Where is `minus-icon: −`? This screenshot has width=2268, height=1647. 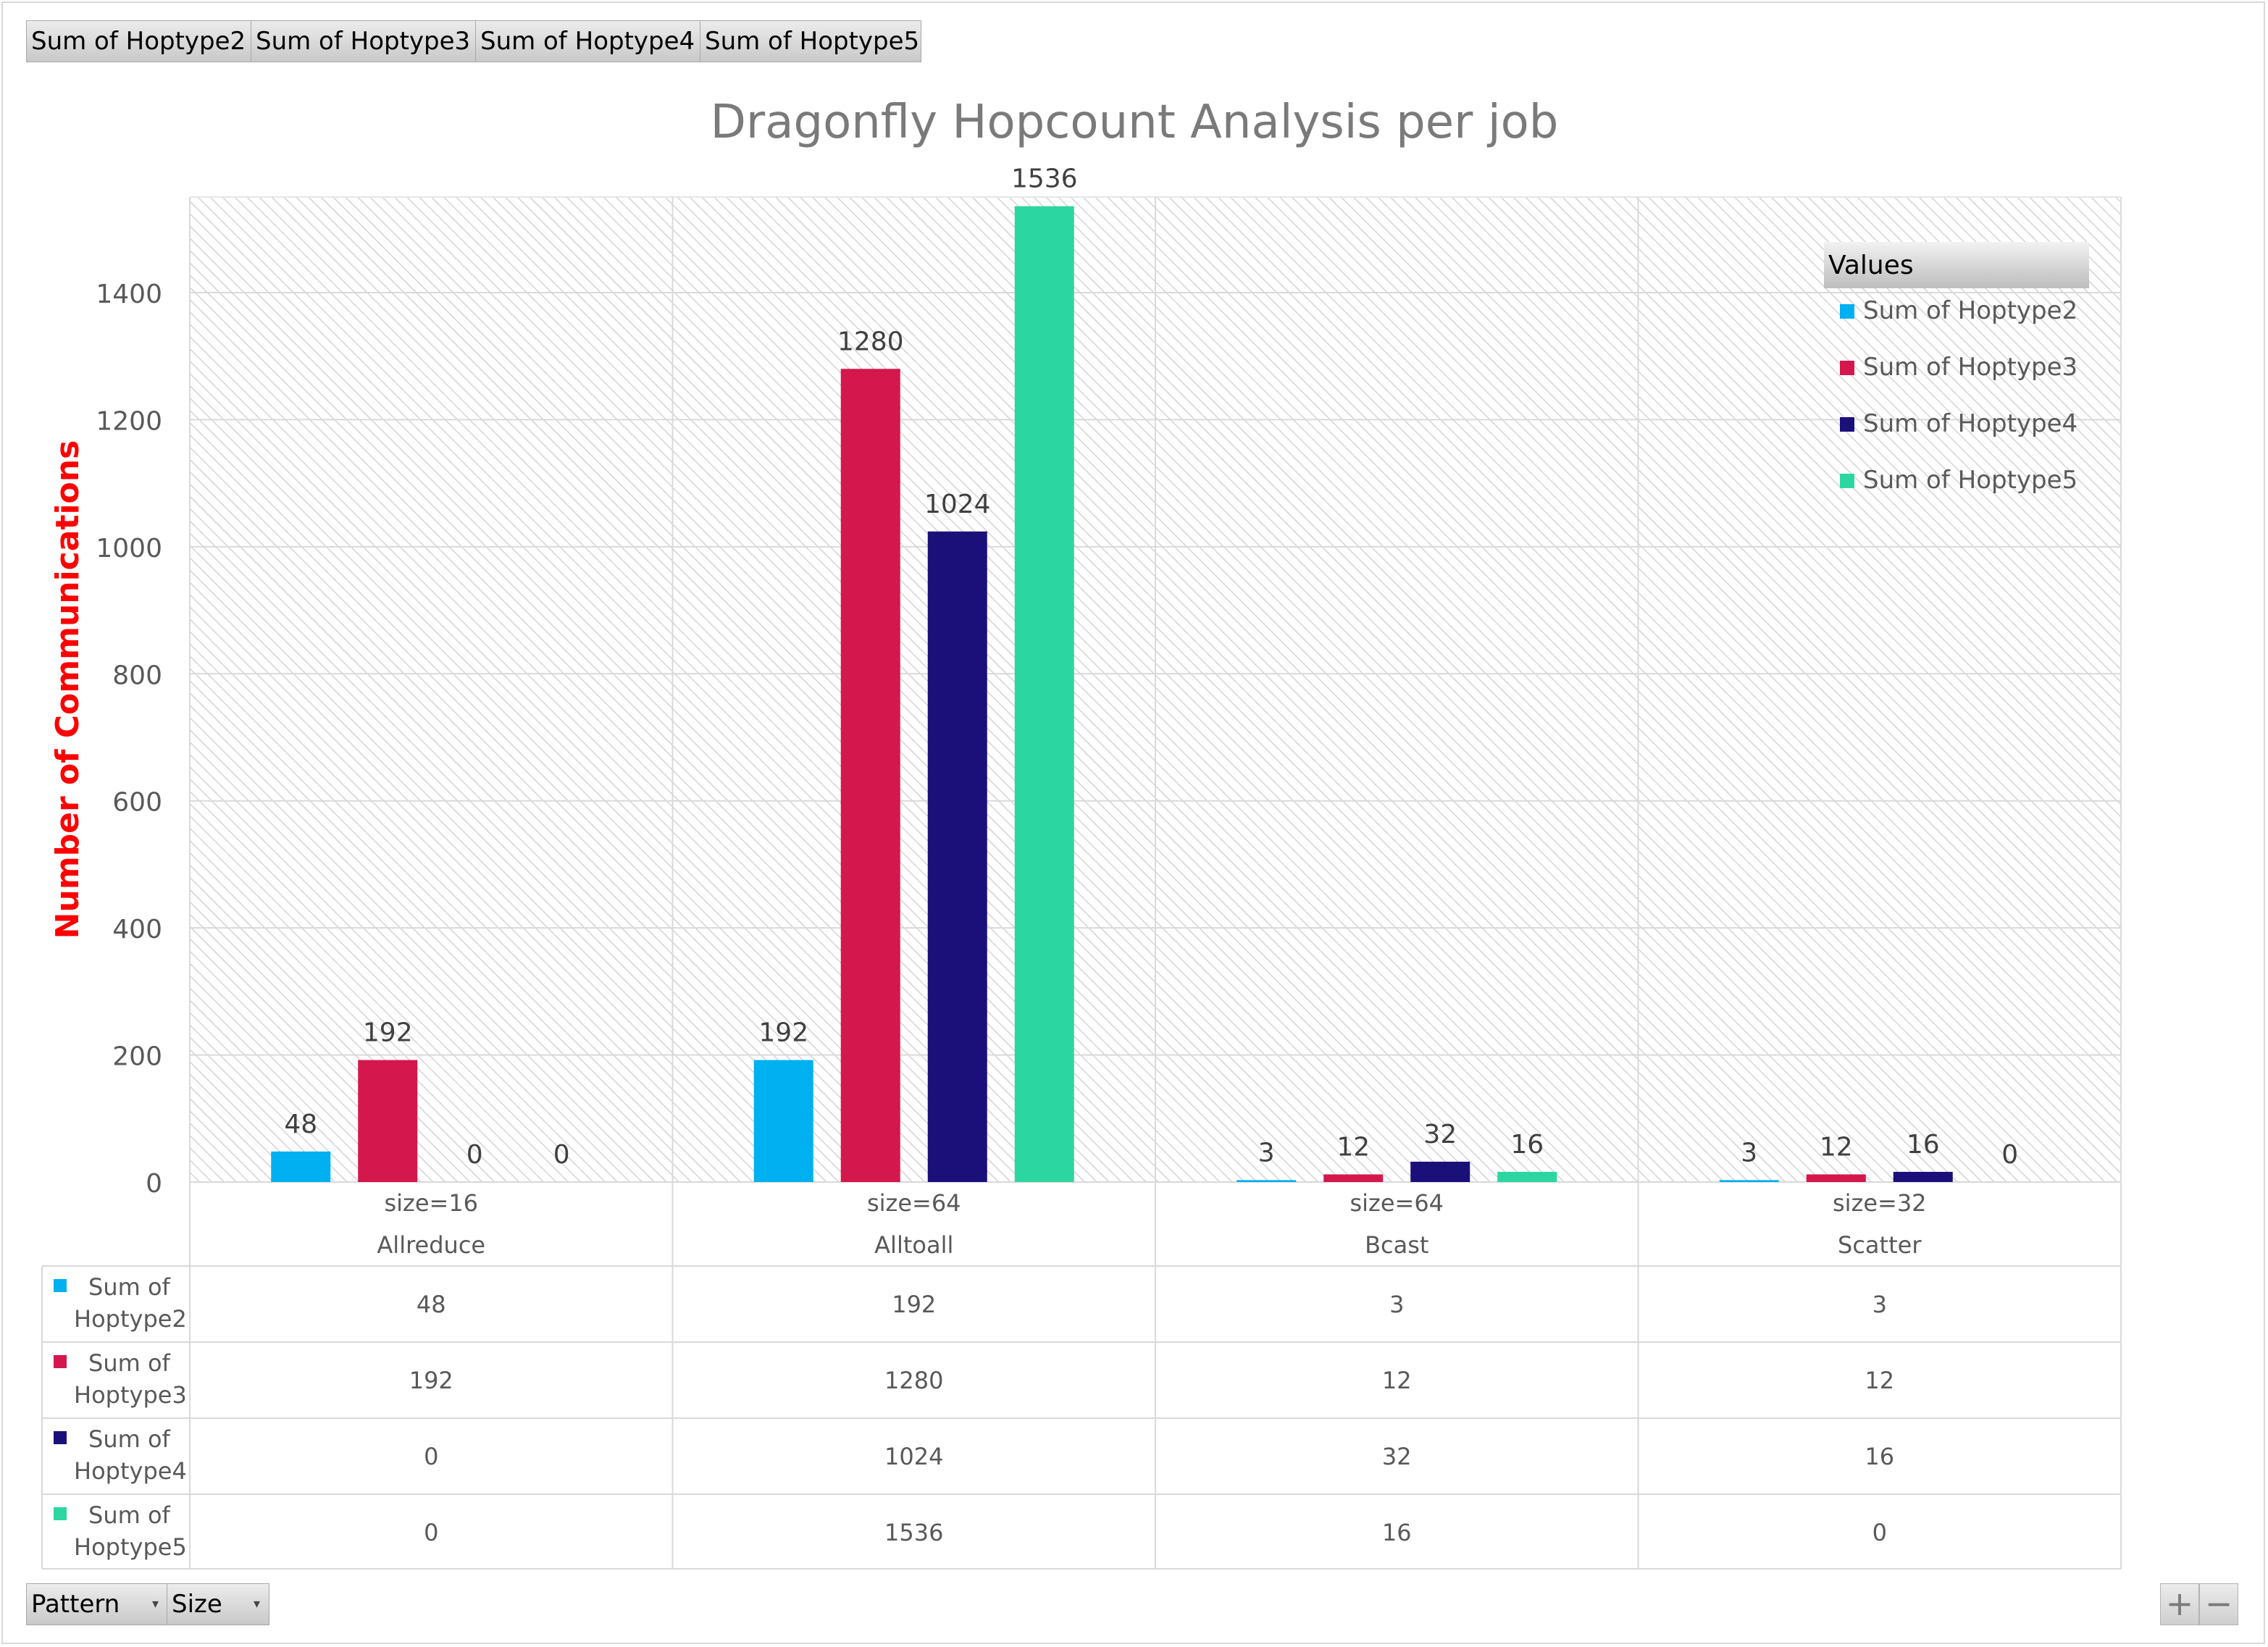 minus-icon: − is located at coordinates (2219, 1604).